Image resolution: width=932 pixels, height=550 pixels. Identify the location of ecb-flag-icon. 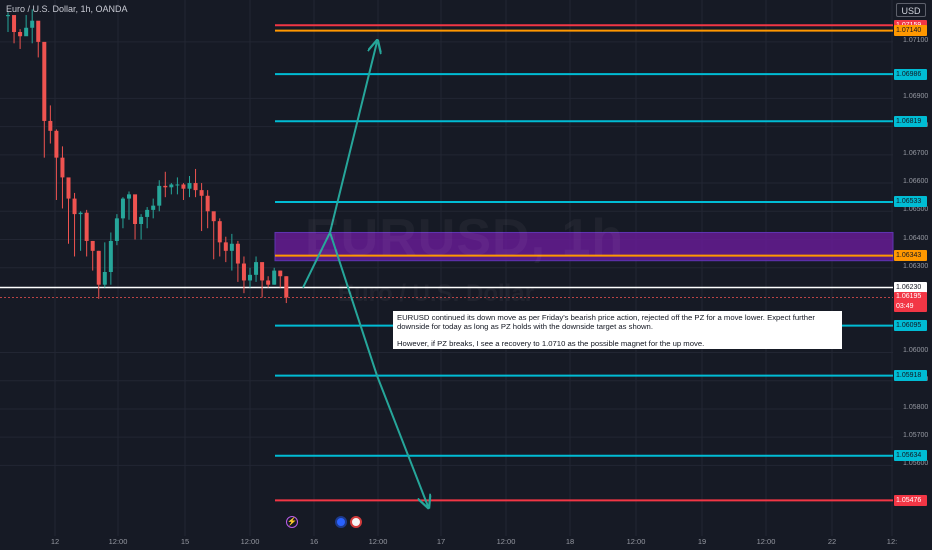
(341, 522).